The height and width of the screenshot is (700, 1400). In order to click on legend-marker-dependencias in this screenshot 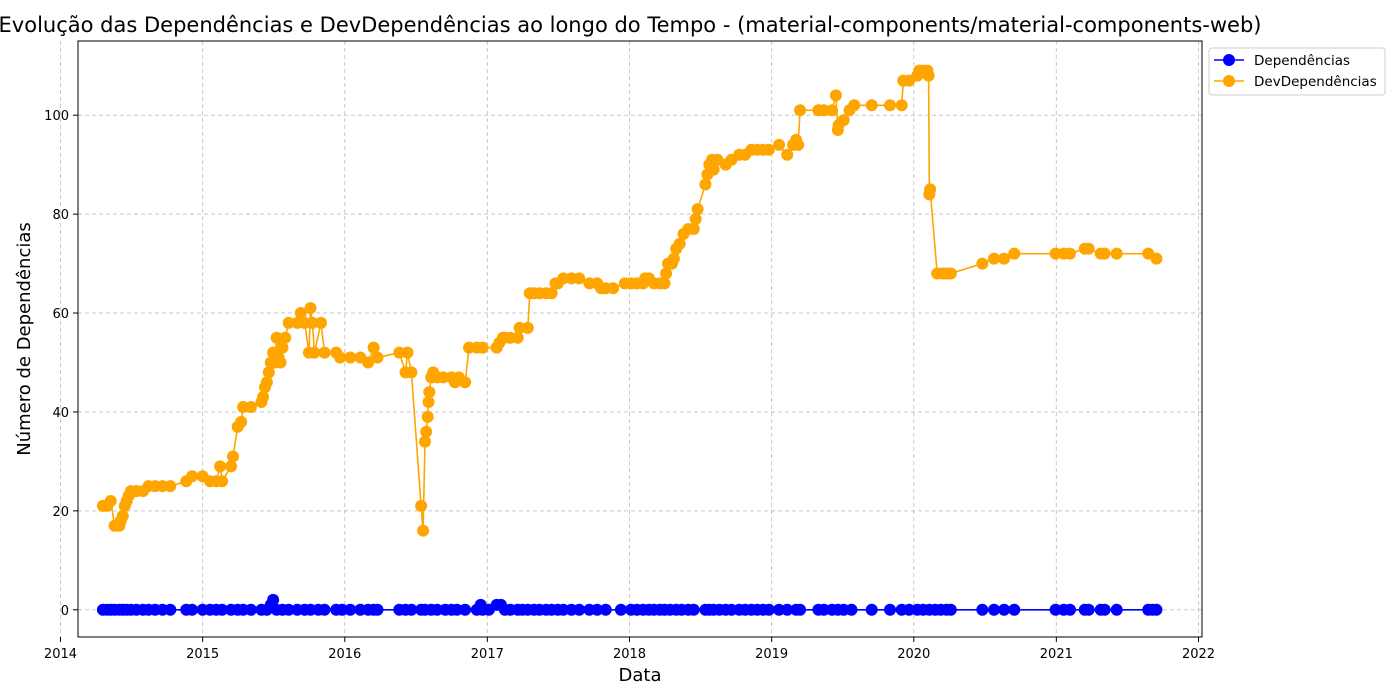, I will do `click(1229, 60)`.